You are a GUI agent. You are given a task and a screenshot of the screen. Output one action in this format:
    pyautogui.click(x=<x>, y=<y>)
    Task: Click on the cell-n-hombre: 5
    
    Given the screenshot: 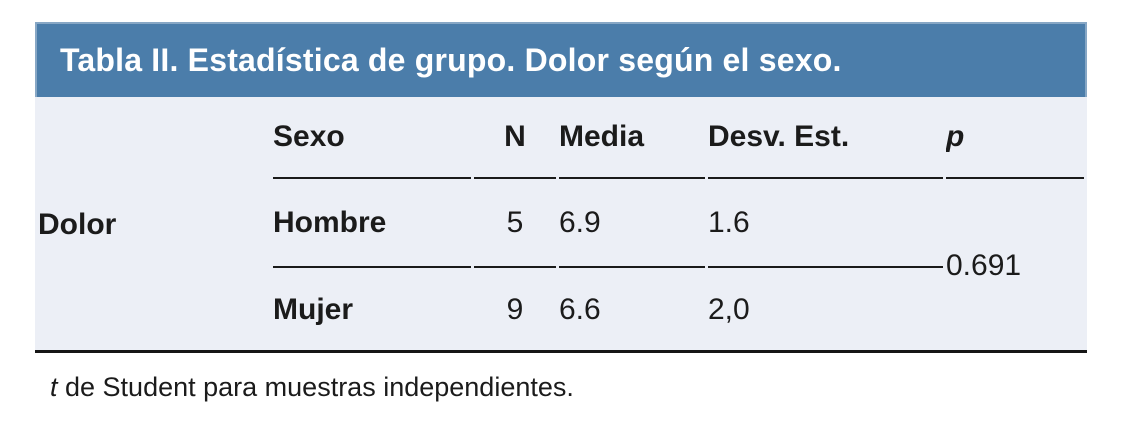 What is the action you would take?
    pyautogui.click(x=515, y=223)
    